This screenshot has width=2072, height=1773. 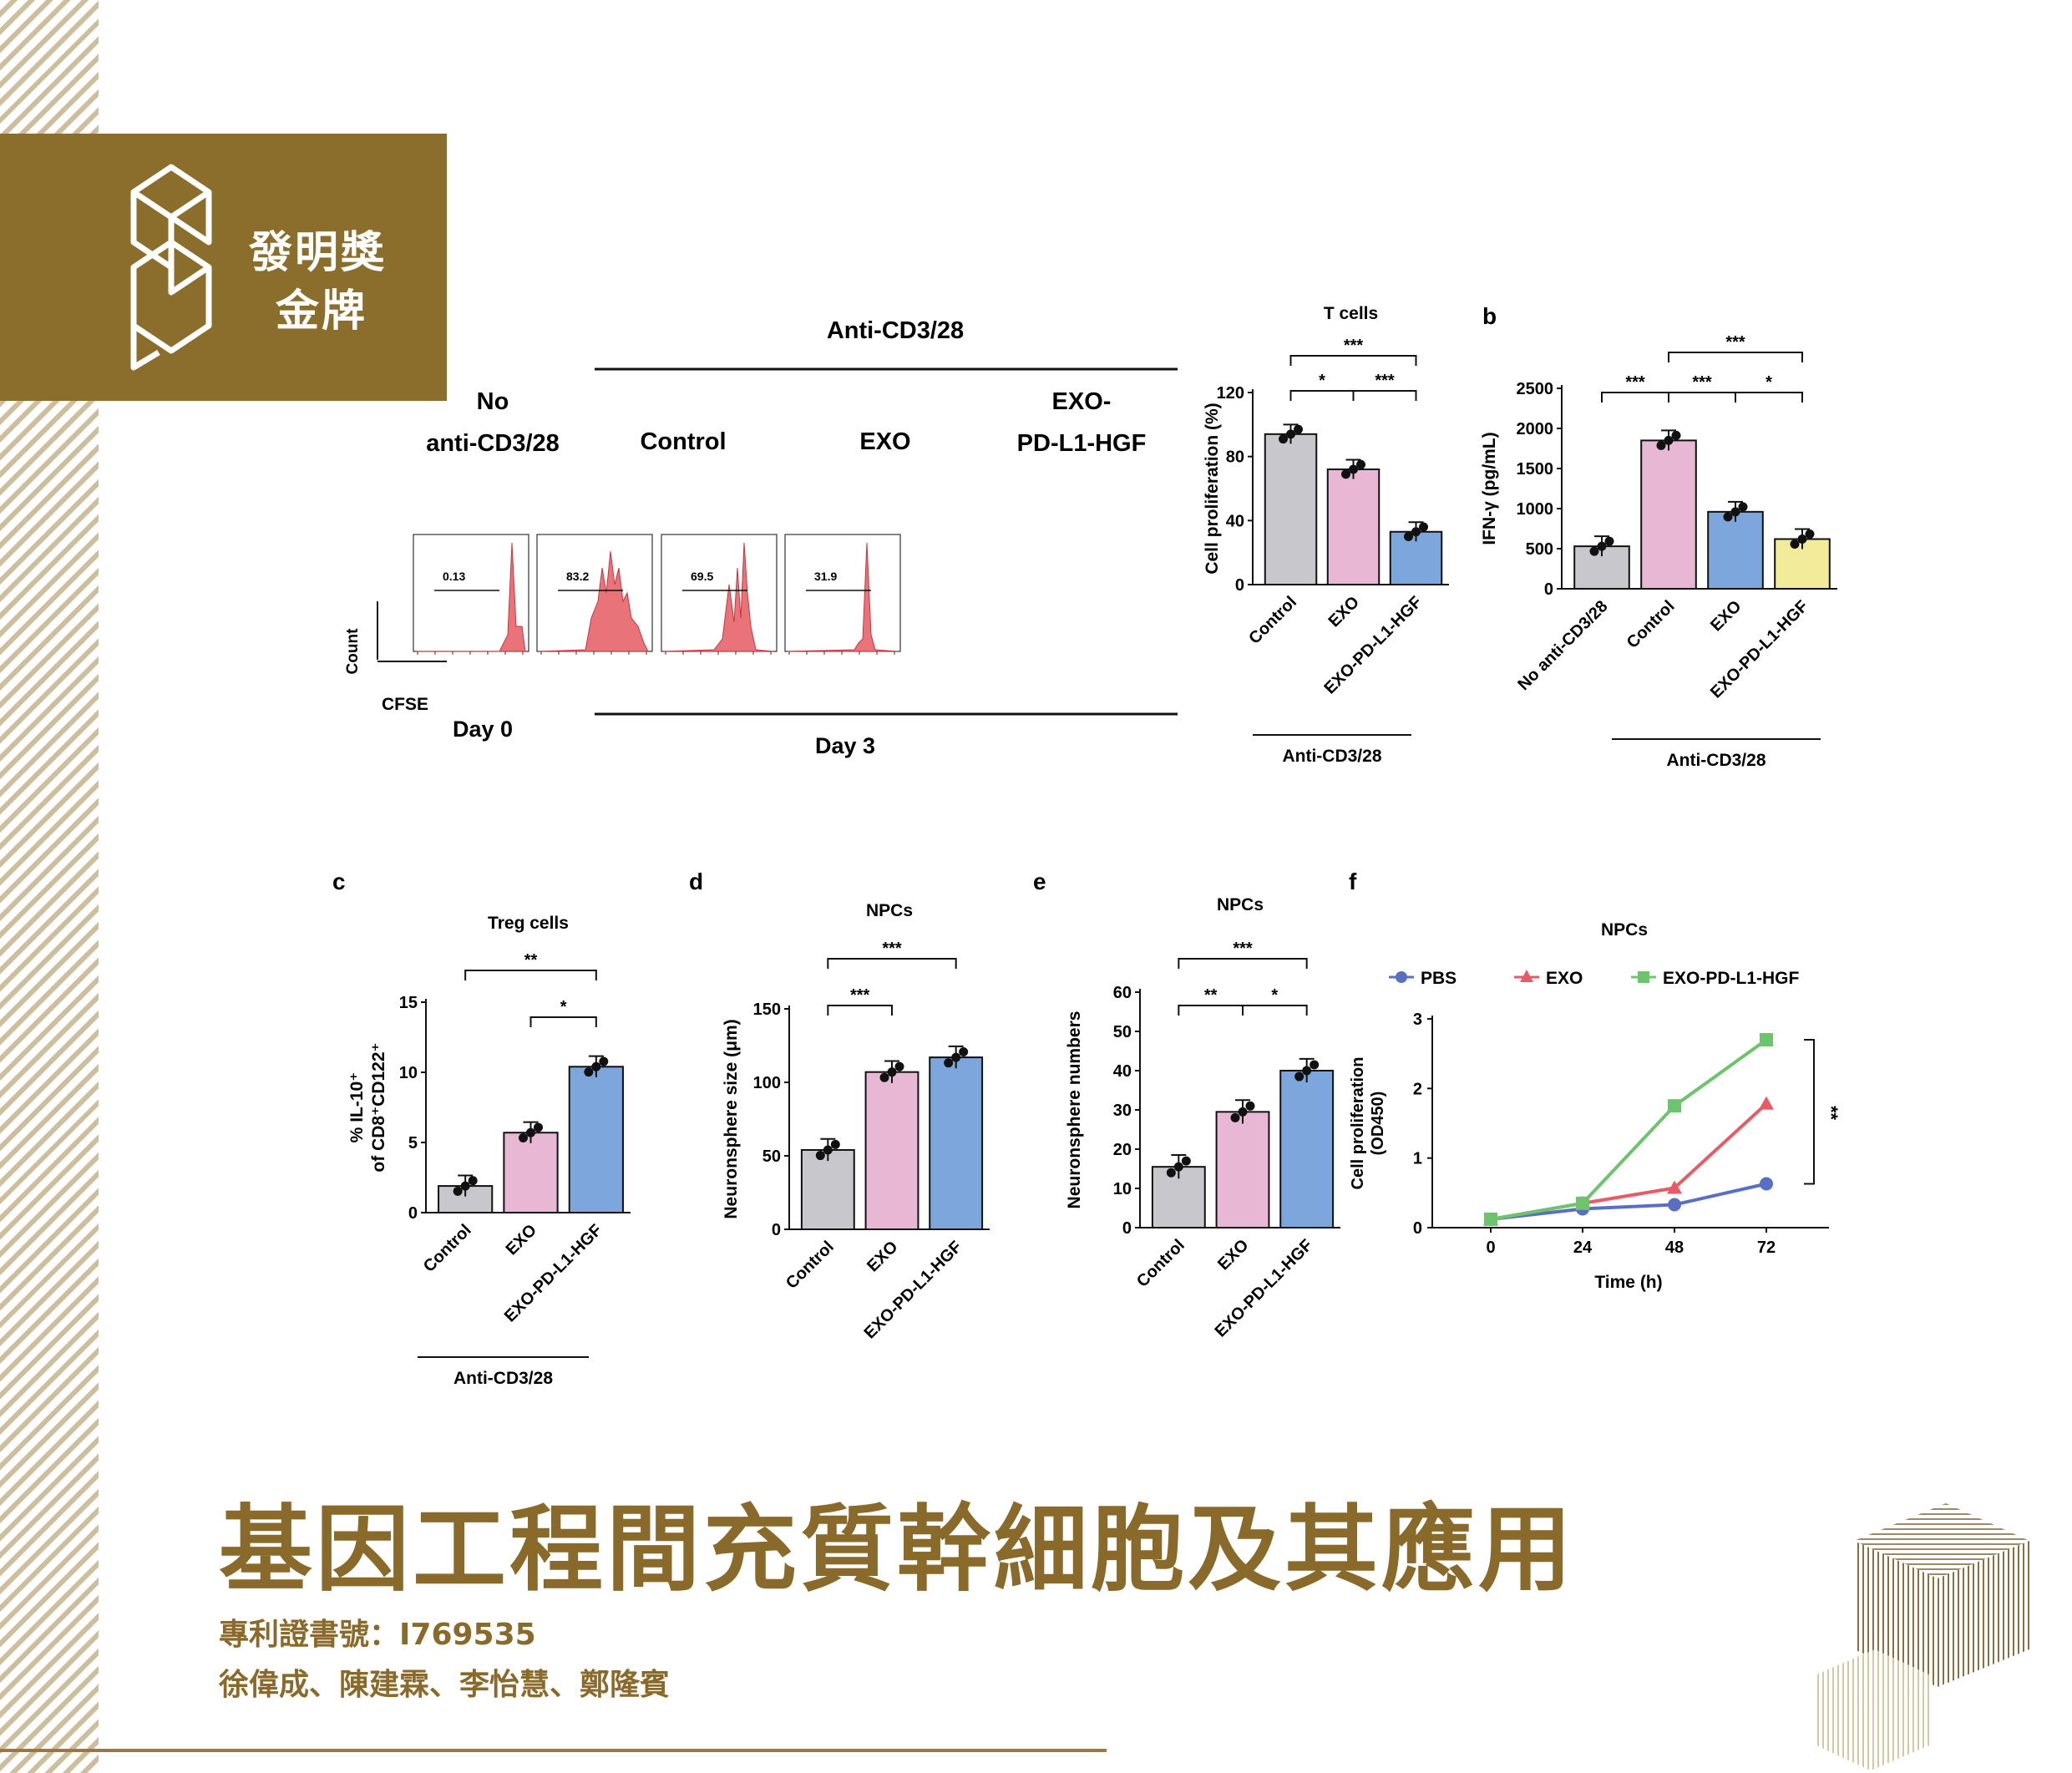 I want to click on badge-award-name: 發明獎, so click(x=318, y=248).